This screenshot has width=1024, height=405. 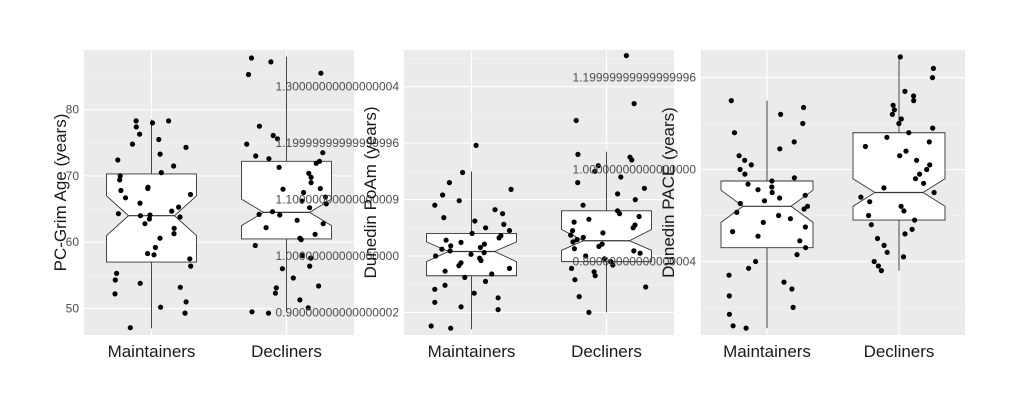 What do you see at coordinates (635, 261) in the screenshot?
I see `y-tick-label: 0.80000000000000004` at bounding box center [635, 261].